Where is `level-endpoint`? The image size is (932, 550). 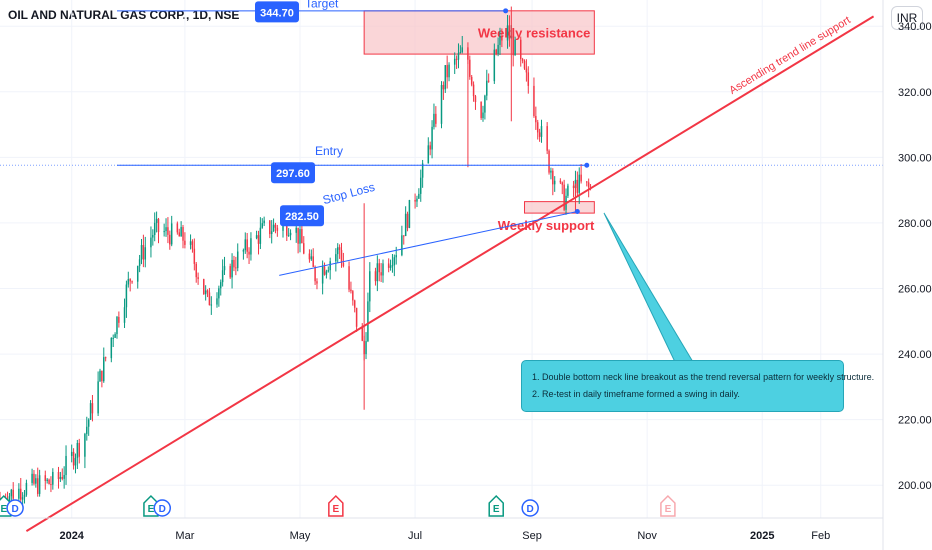
level-endpoint is located at coordinates (506, 11).